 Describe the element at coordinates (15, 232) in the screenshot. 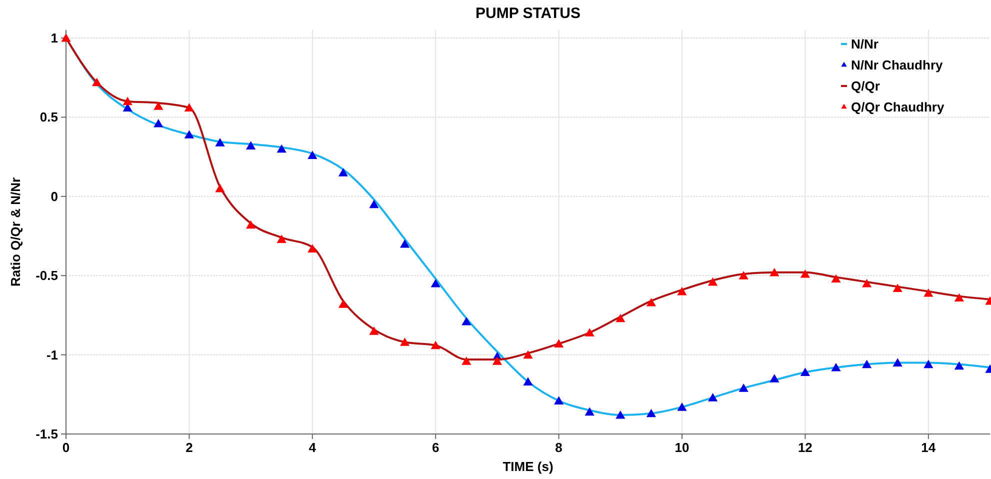

I see `y-axis-title: Ratio Q/Qr & N/Nr` at that location.